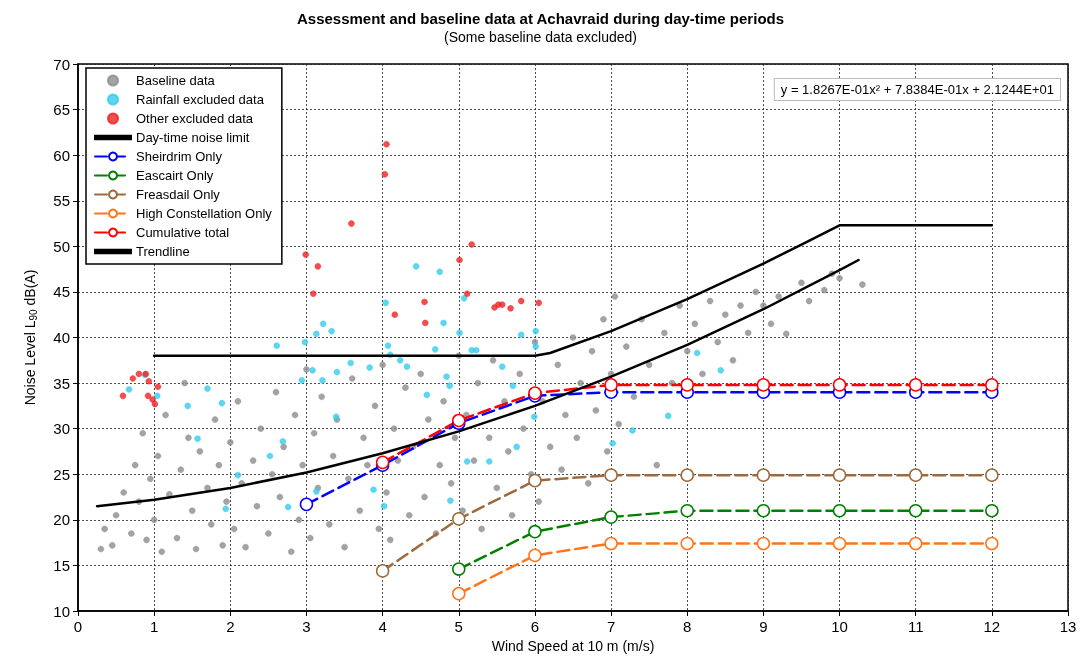 This screenshot has width=1081, height=660. Describe the element at coordinates (204, 213) in the screenshot. I see `legend-label: High Constellation Only` at that location.